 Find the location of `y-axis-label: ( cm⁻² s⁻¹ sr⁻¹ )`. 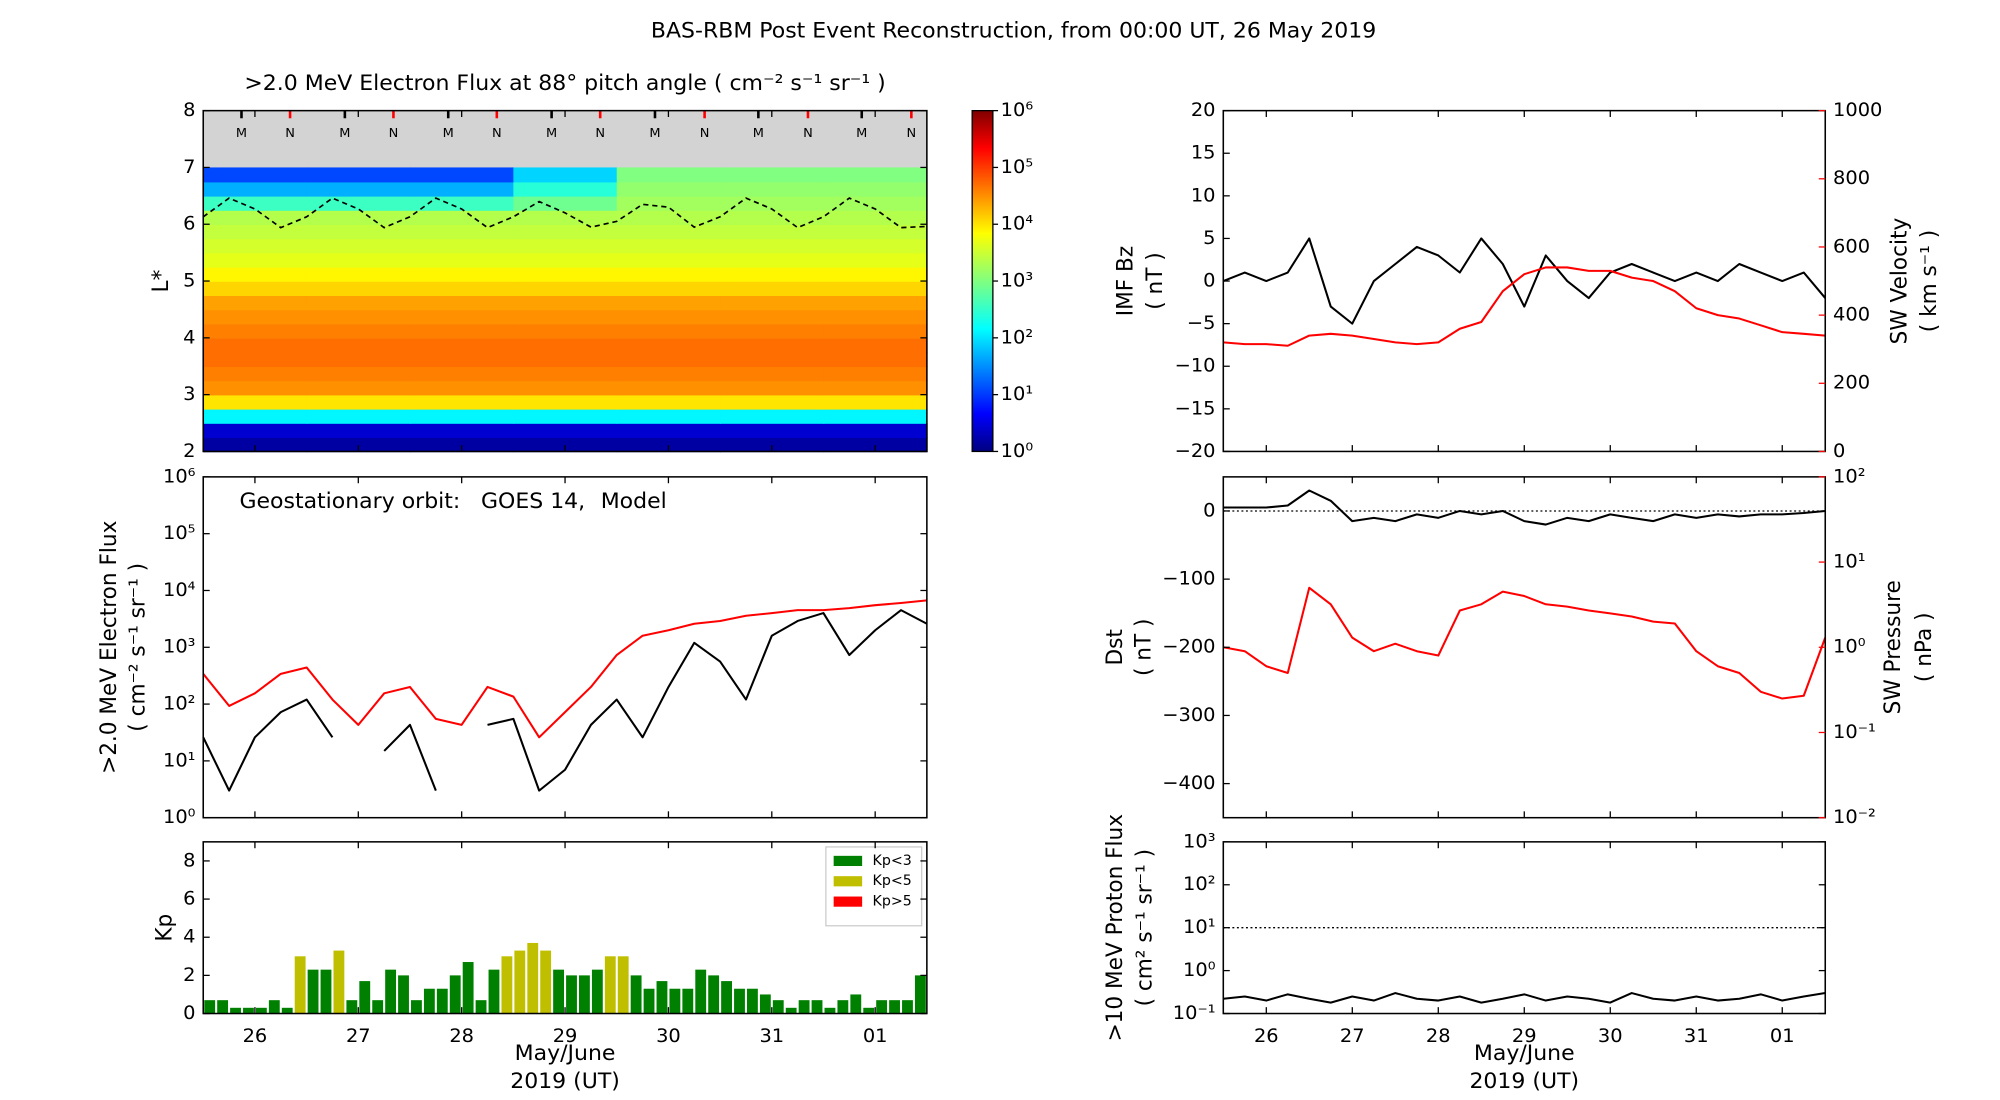

y-axis-label: ( cm⁻² s⁻¹ sr⁻¹ ) is located at coordinates (137, 647).